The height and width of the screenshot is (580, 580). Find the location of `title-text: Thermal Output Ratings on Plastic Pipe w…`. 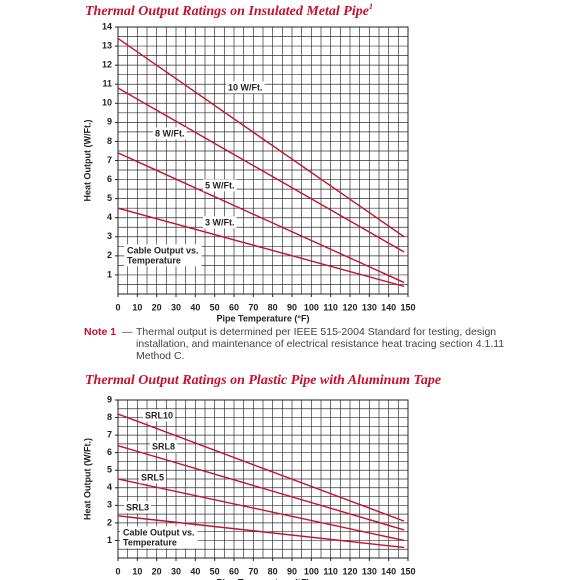

title-text: Thermal Output Ratings on Plastic Pipe w… is located at coordinates (263, 380).